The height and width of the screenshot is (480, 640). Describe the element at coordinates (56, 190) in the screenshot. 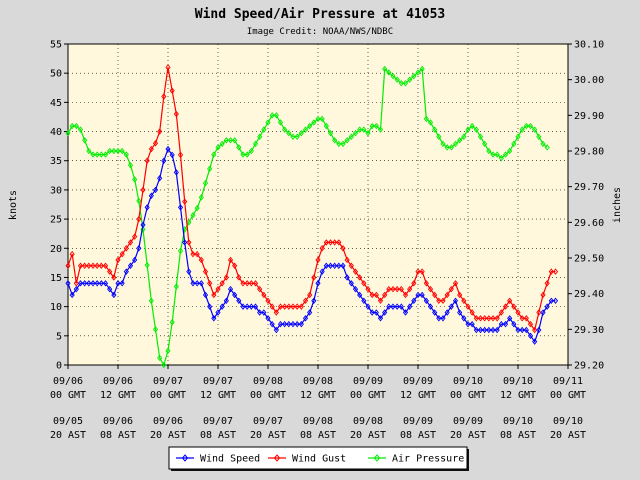

I see `left-tick-label: 30` at that location.